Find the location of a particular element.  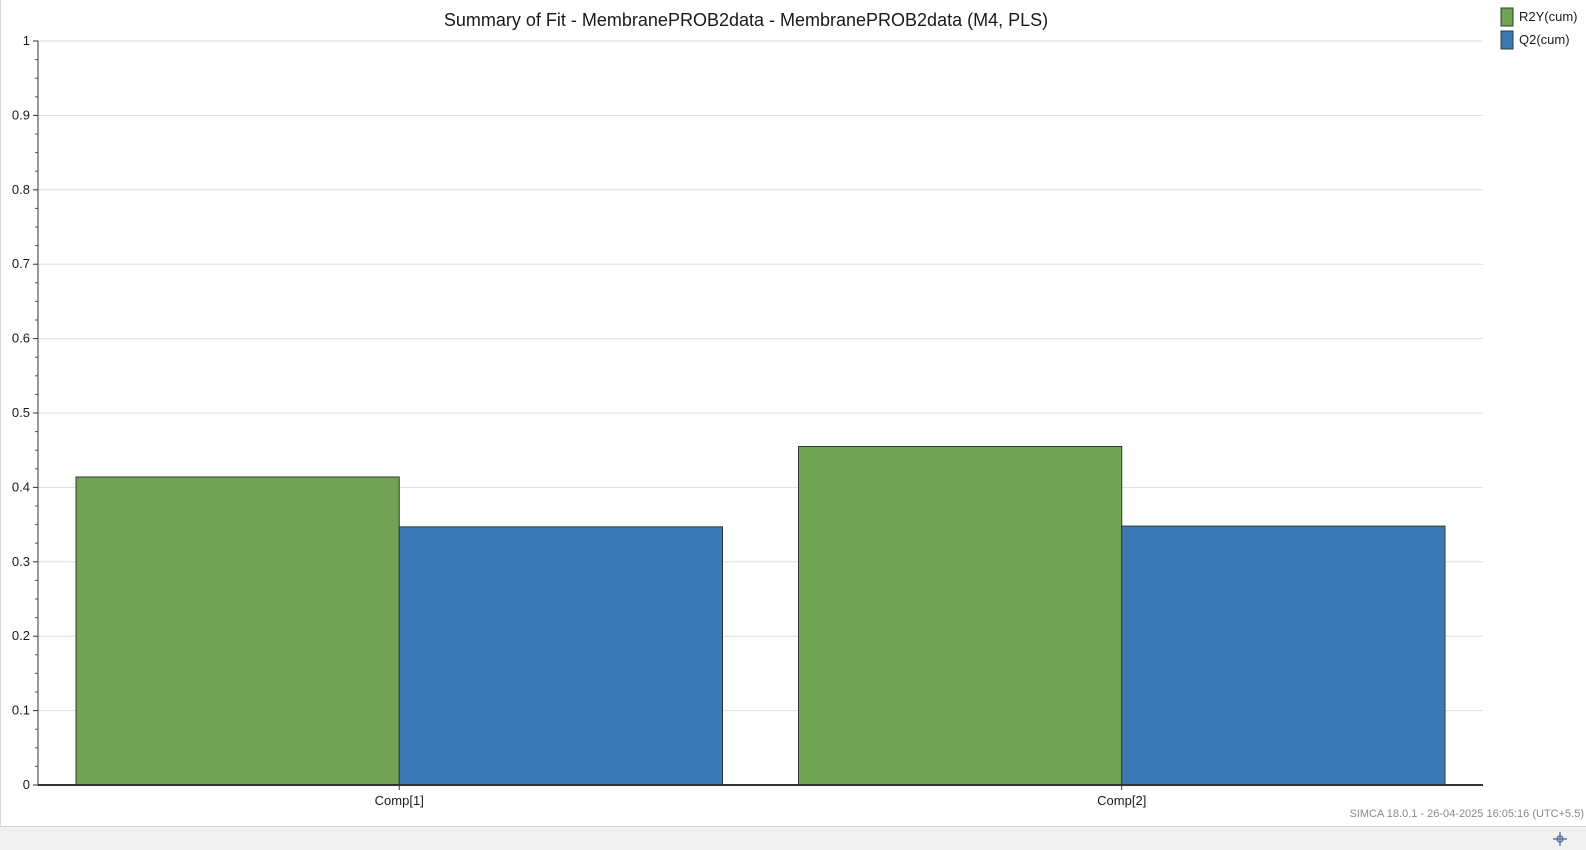

y-tick-label: 0.2 is located at coordinates (21, 635).